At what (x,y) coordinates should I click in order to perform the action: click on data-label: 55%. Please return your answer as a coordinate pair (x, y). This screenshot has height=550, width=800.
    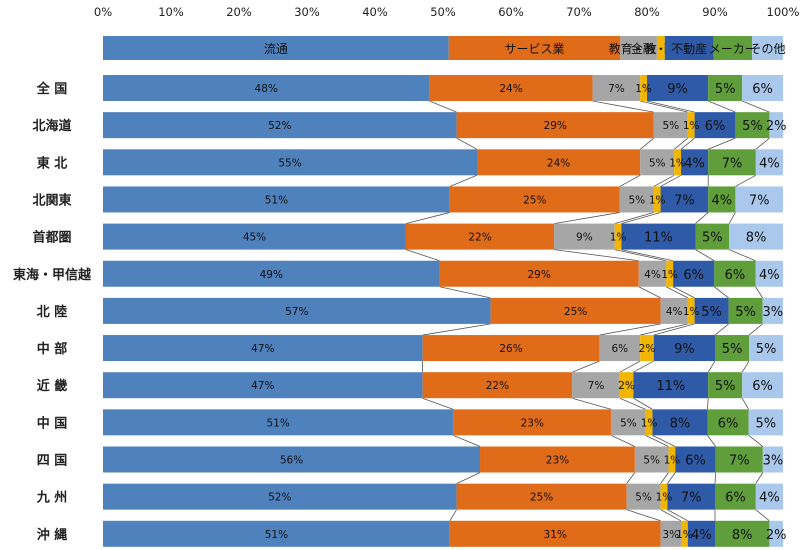
    Looking at the image, I should click on (289, 163).